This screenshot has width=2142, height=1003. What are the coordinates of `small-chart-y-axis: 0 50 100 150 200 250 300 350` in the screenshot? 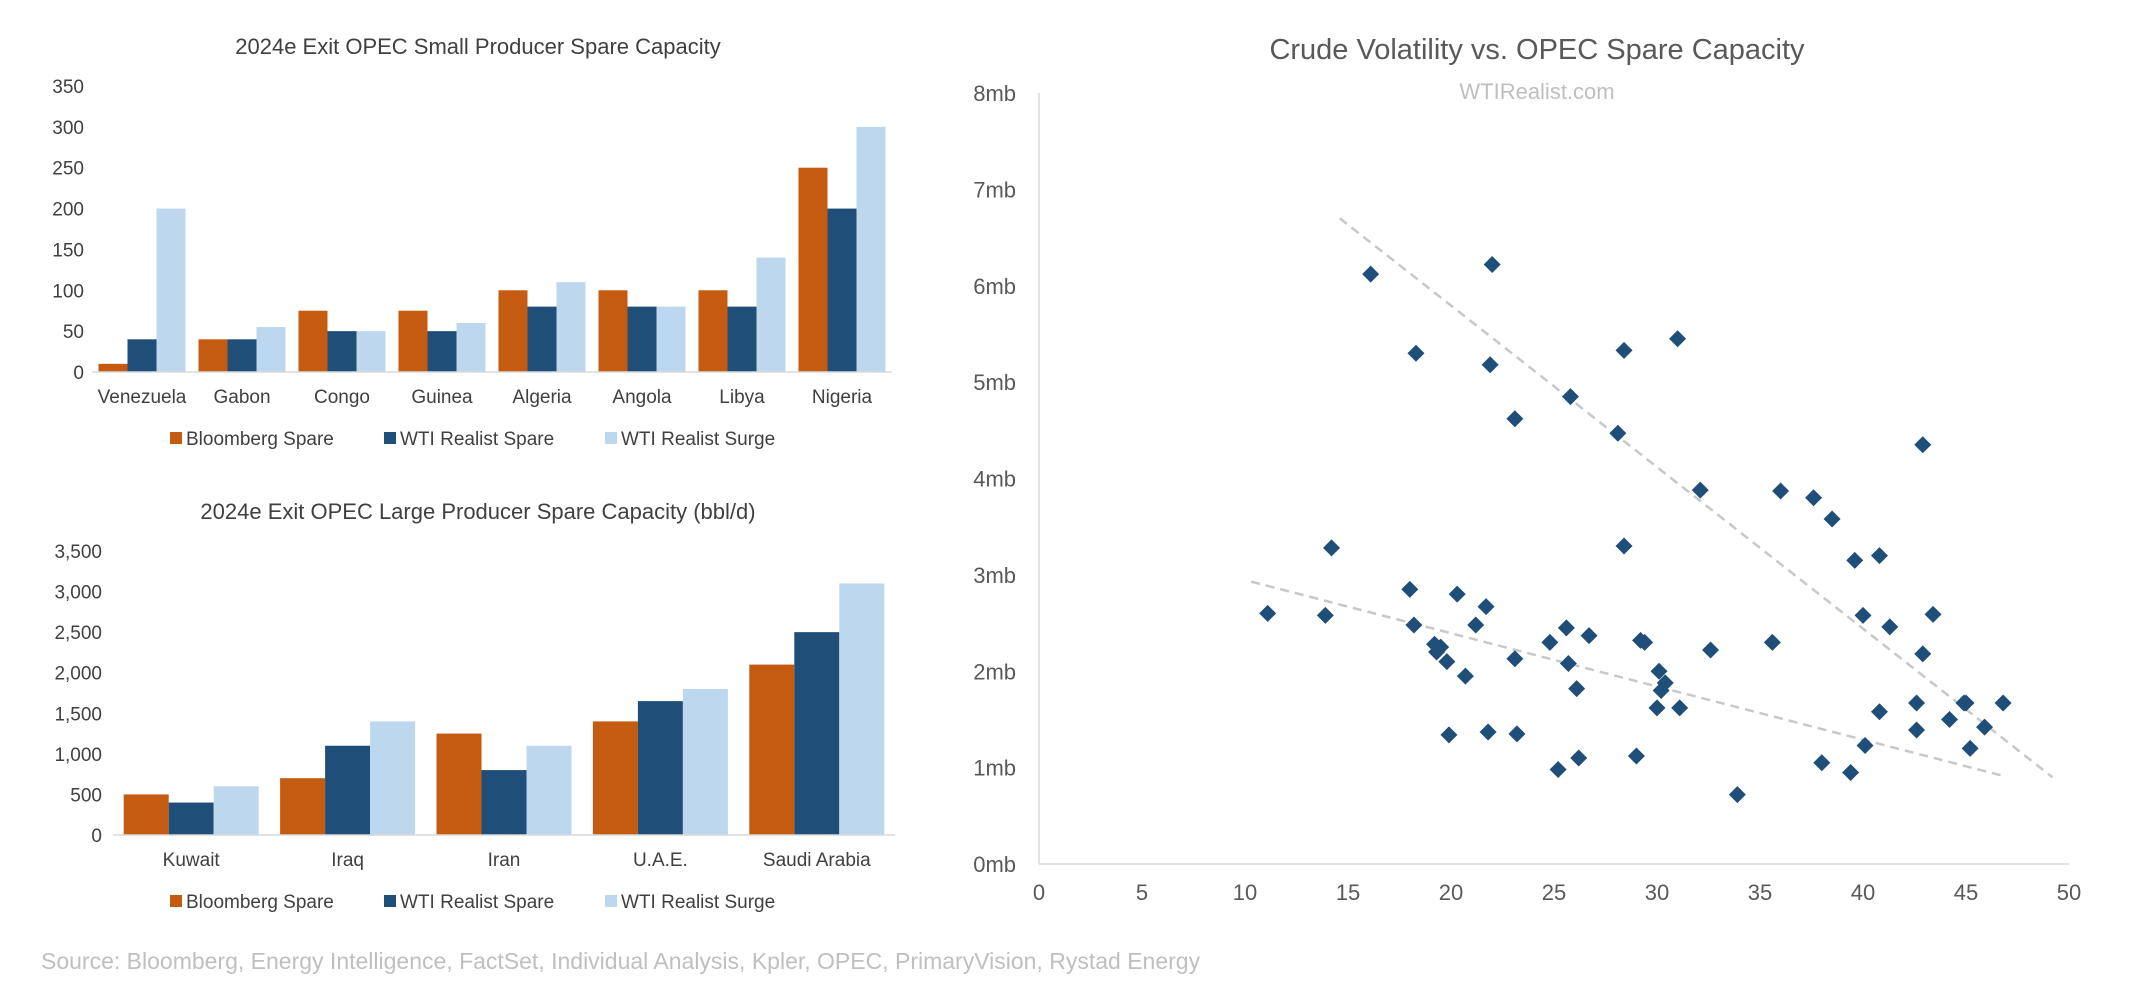 It's located at (68, 230).